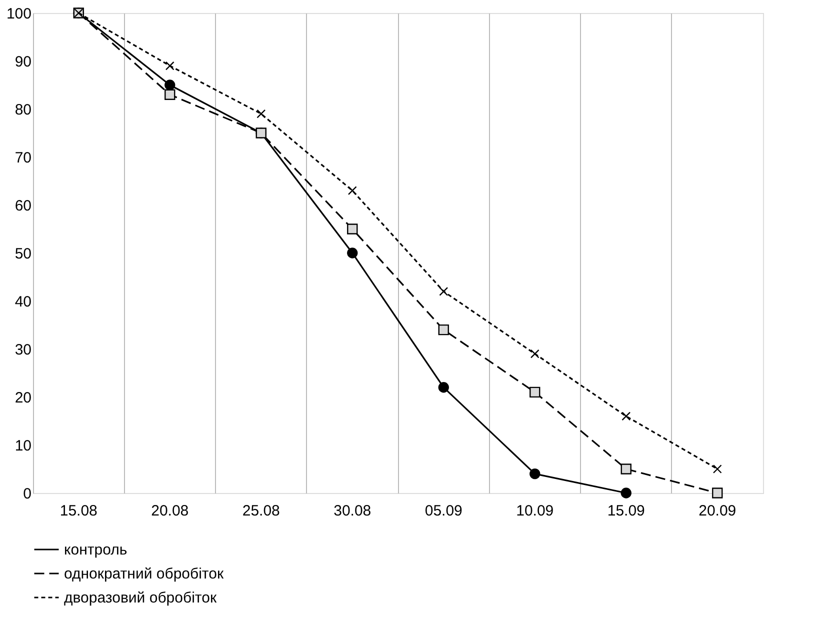 Image resolution: width=820 pixels, height=636 pixels. What do you see at coordinates (27, 494) in the screenshot?
I see `y-tick-label: 0` at bounding box center [27, 494].